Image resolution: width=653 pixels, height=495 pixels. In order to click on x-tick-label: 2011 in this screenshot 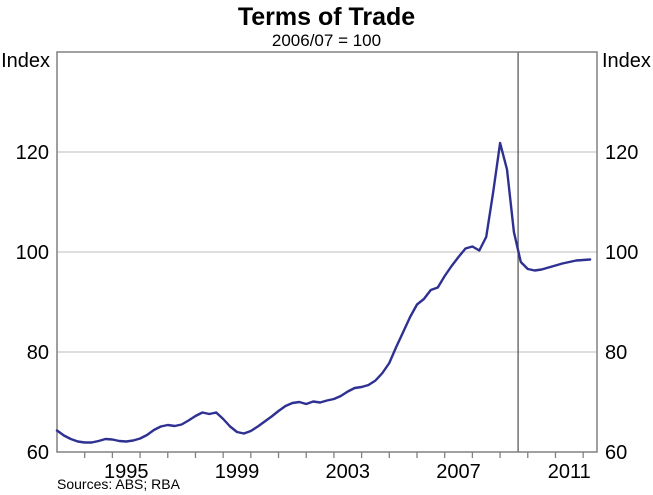, I will do `click(569, 472)`.